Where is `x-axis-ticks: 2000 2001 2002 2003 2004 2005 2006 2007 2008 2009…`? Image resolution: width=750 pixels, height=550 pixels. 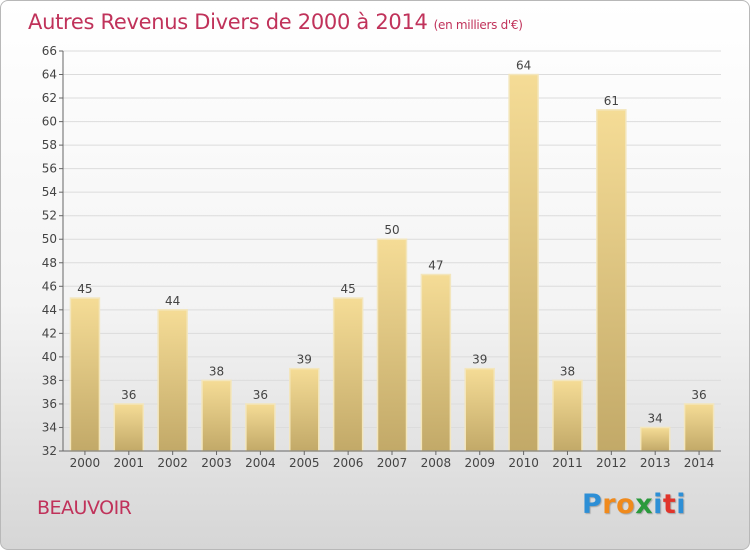
x-axis-ticks: 2000 2001 2002 2003 2004 2005 2006 2007 2008 2009… is located at coordinates (392, 460).